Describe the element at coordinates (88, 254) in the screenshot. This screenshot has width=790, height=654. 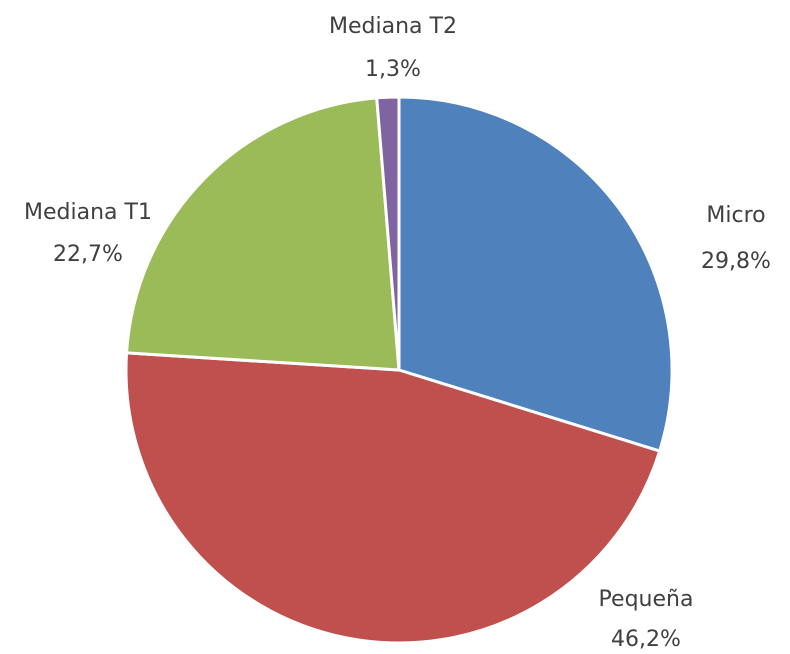
I see `value-label: 22,7%` at that location.